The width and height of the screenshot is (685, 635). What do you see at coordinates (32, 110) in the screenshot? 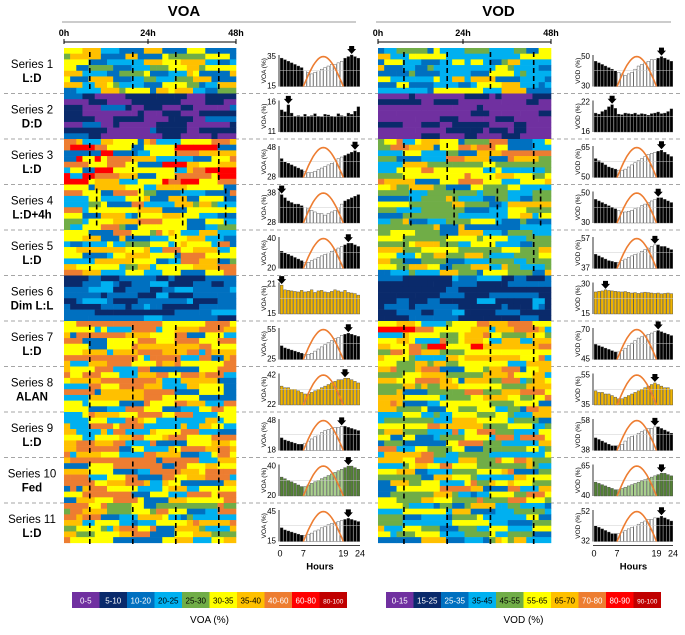
I see `series-label: Series 2` at bounding box center [32, 110].